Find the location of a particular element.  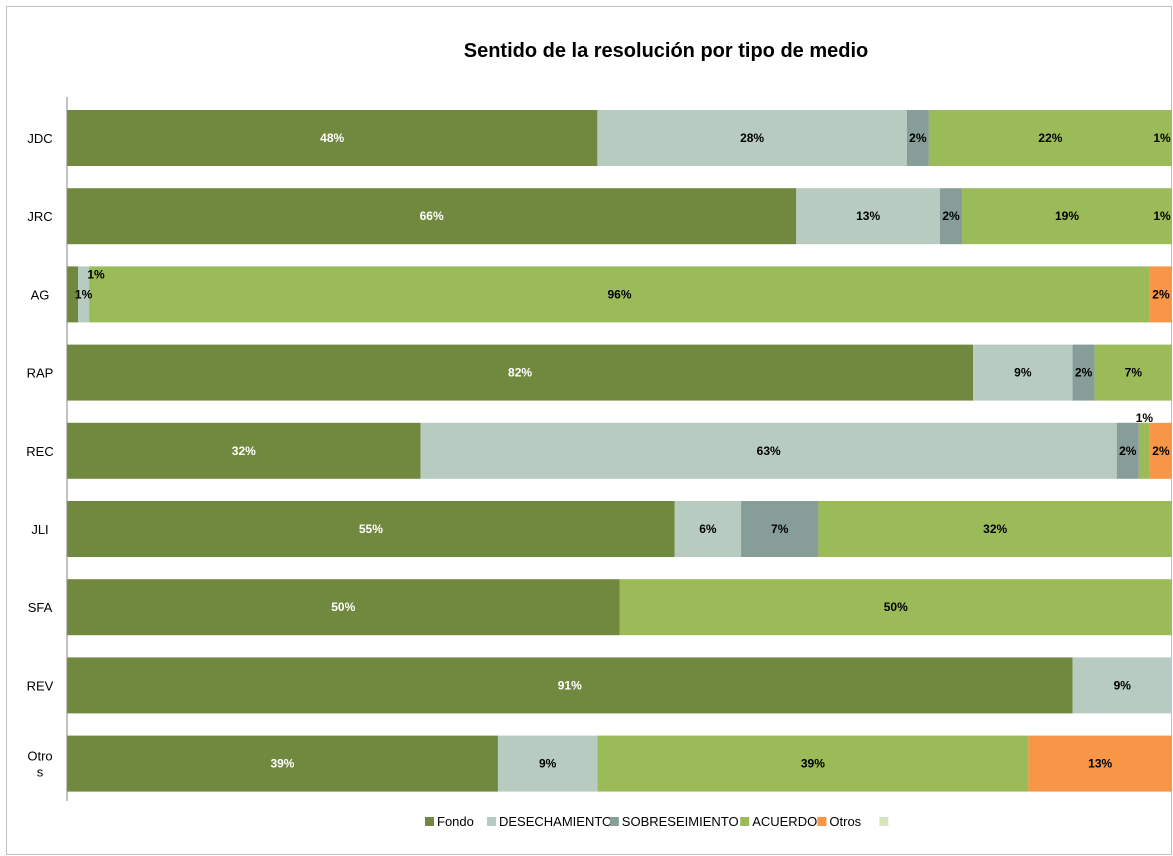

legend-label: DESECHAMIENTO is located at coordinates (555, 821).